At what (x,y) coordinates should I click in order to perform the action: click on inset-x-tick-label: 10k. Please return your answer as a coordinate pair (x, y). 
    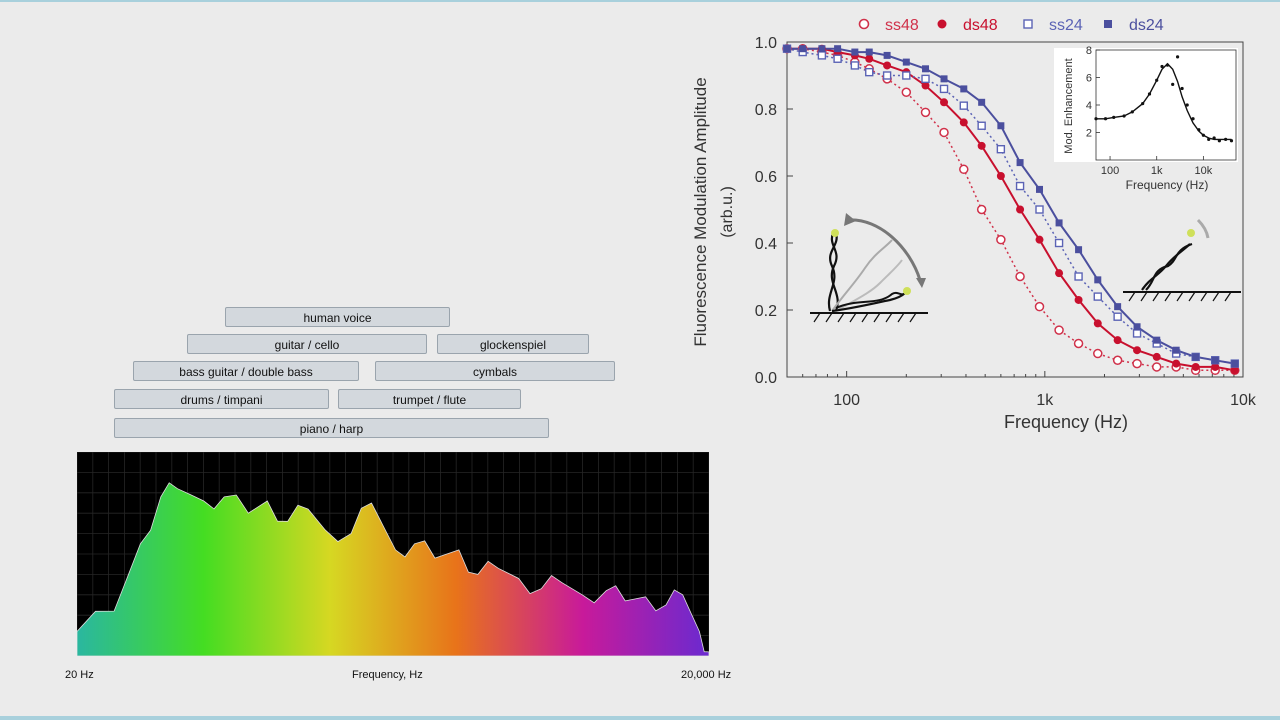
    Looking at the image, I should click on (1204, 171).